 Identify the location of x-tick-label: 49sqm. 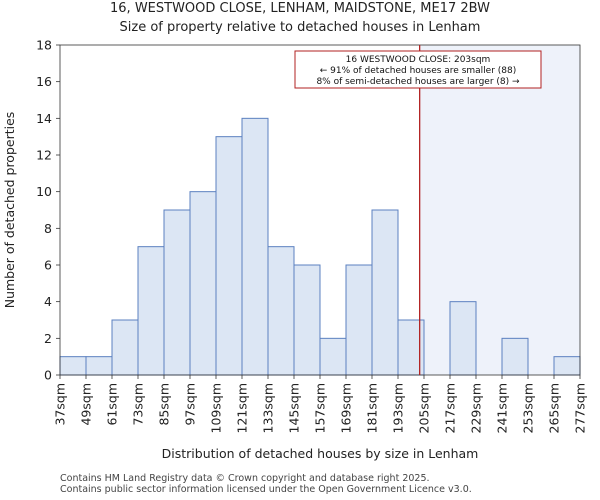
(86, 404).